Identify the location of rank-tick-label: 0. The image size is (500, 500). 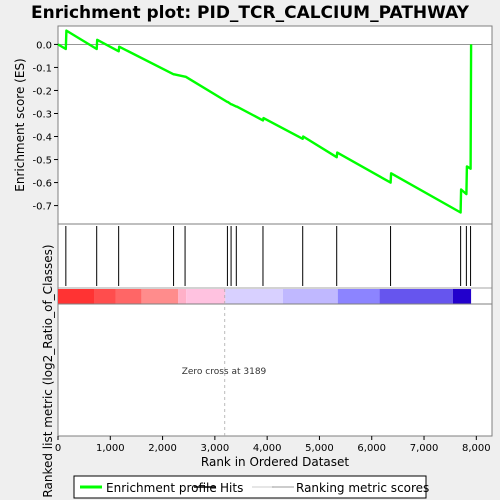
(58, 448).